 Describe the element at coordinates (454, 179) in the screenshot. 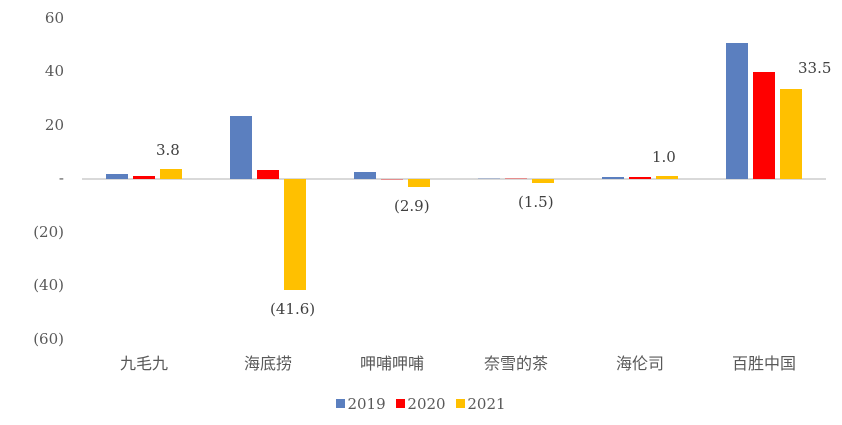

I see `zero-baseline` at that location.